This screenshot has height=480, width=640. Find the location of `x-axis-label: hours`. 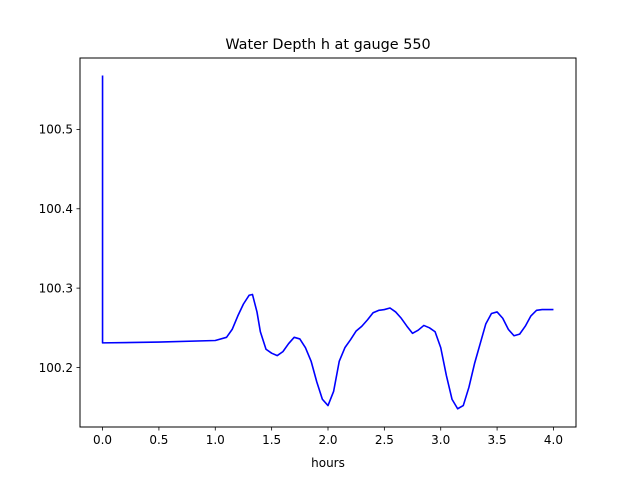

x-axis-label: hours is located at coordinates (328, 463).